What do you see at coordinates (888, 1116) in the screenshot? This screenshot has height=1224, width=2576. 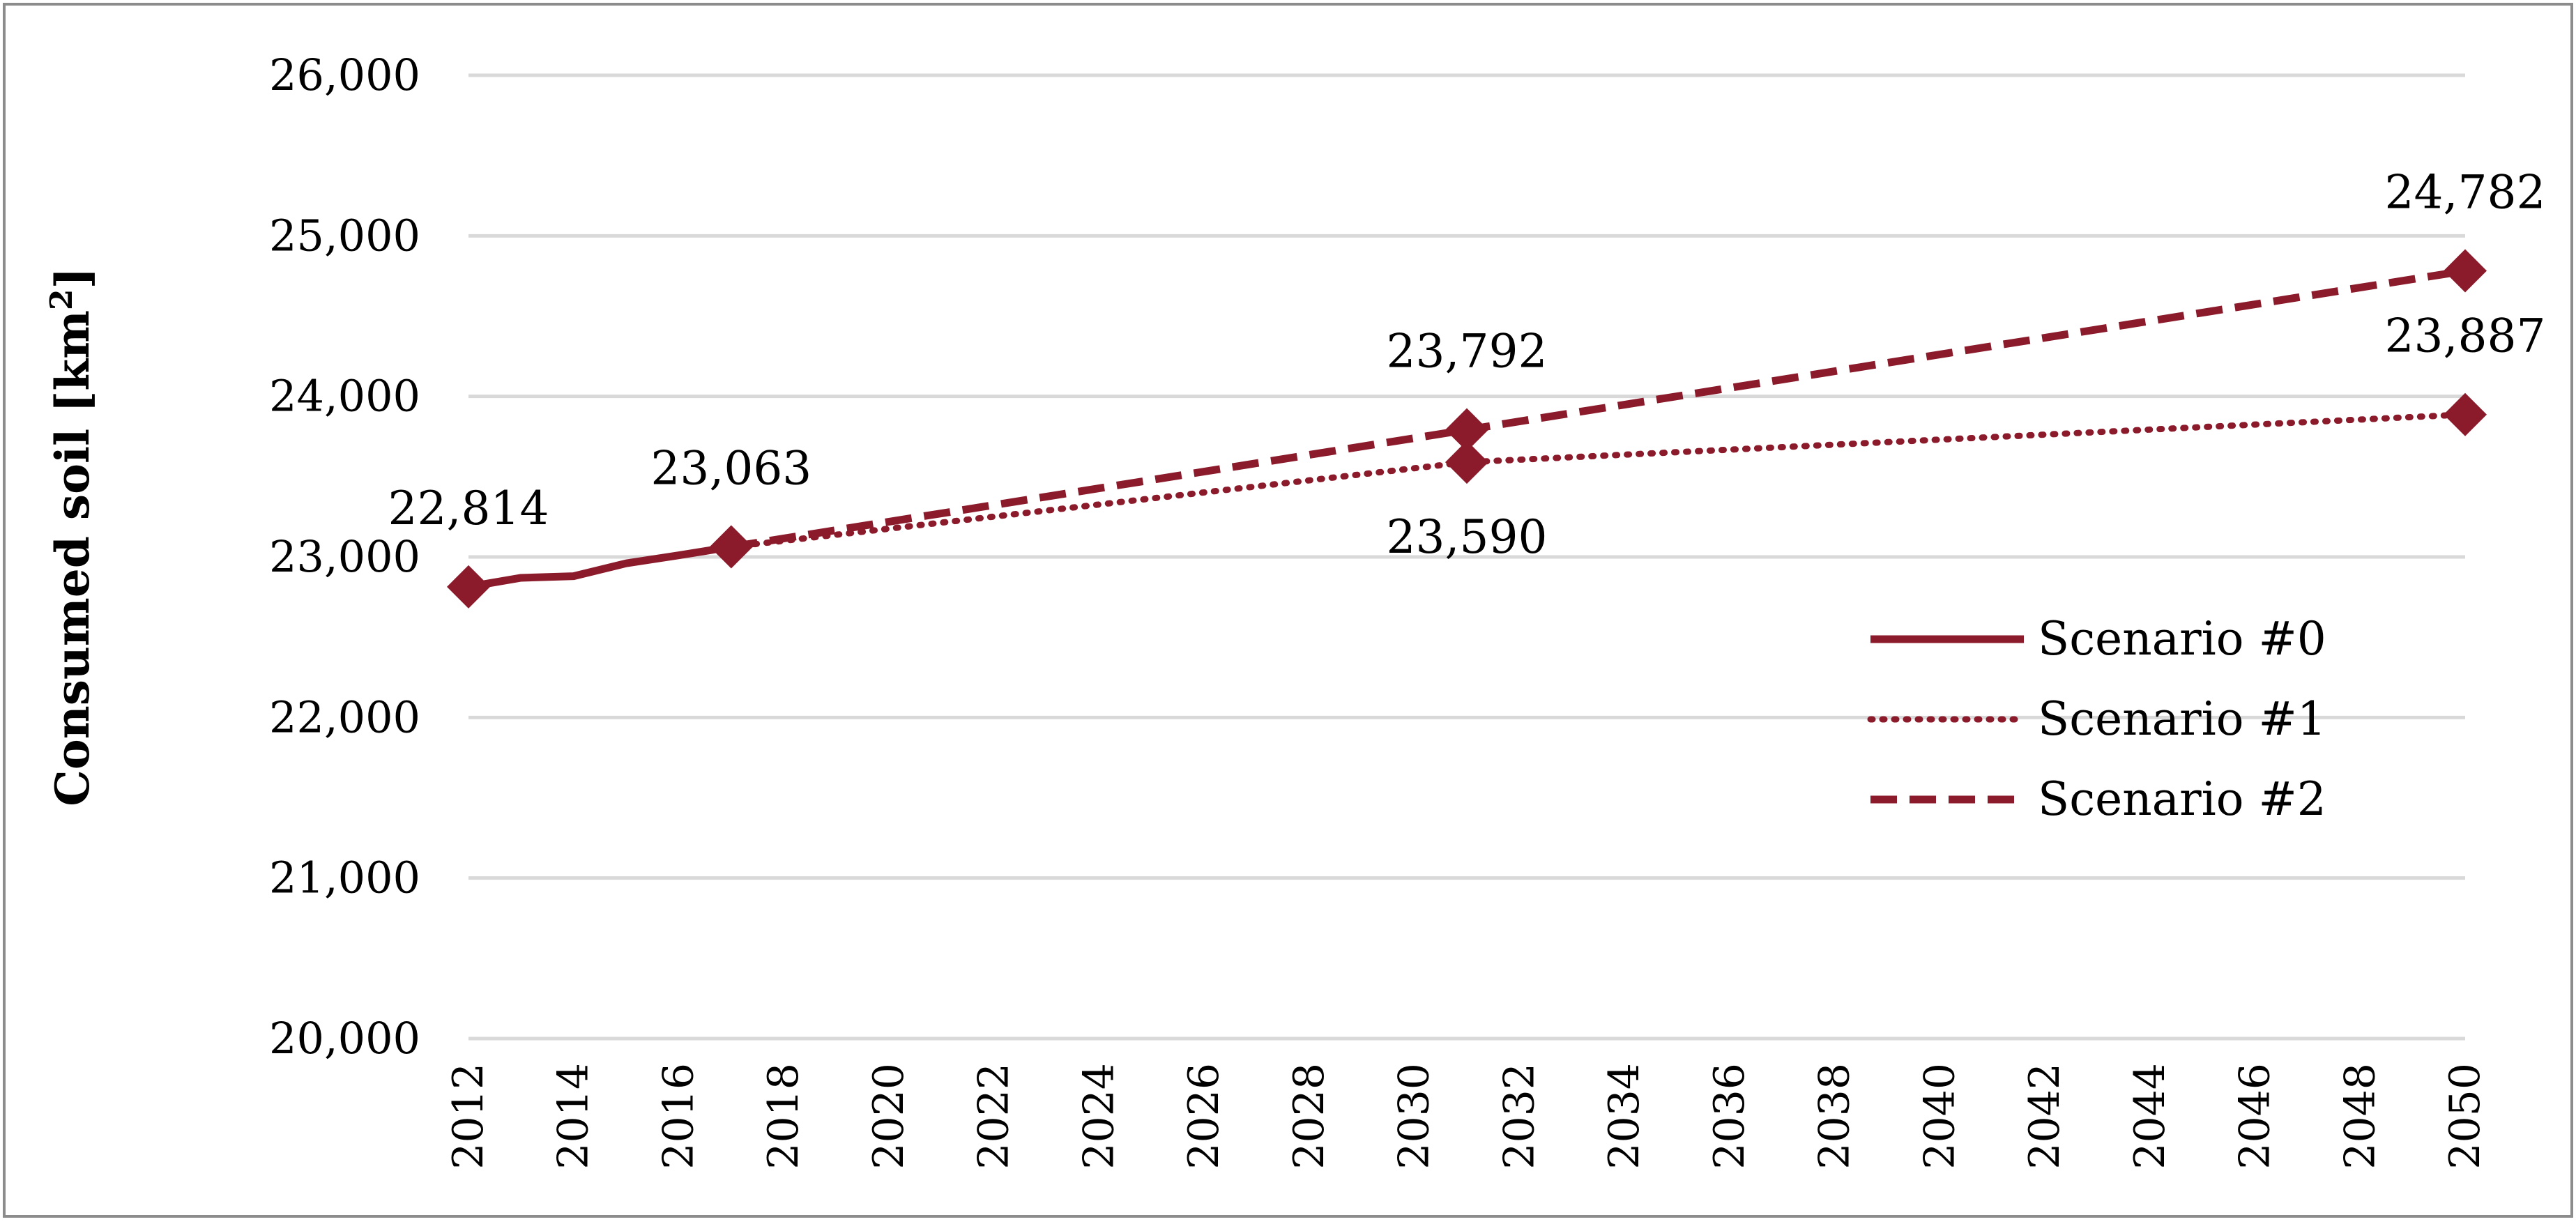 I see `x-tick-label: 2020` at bounding box center [888, 1116].